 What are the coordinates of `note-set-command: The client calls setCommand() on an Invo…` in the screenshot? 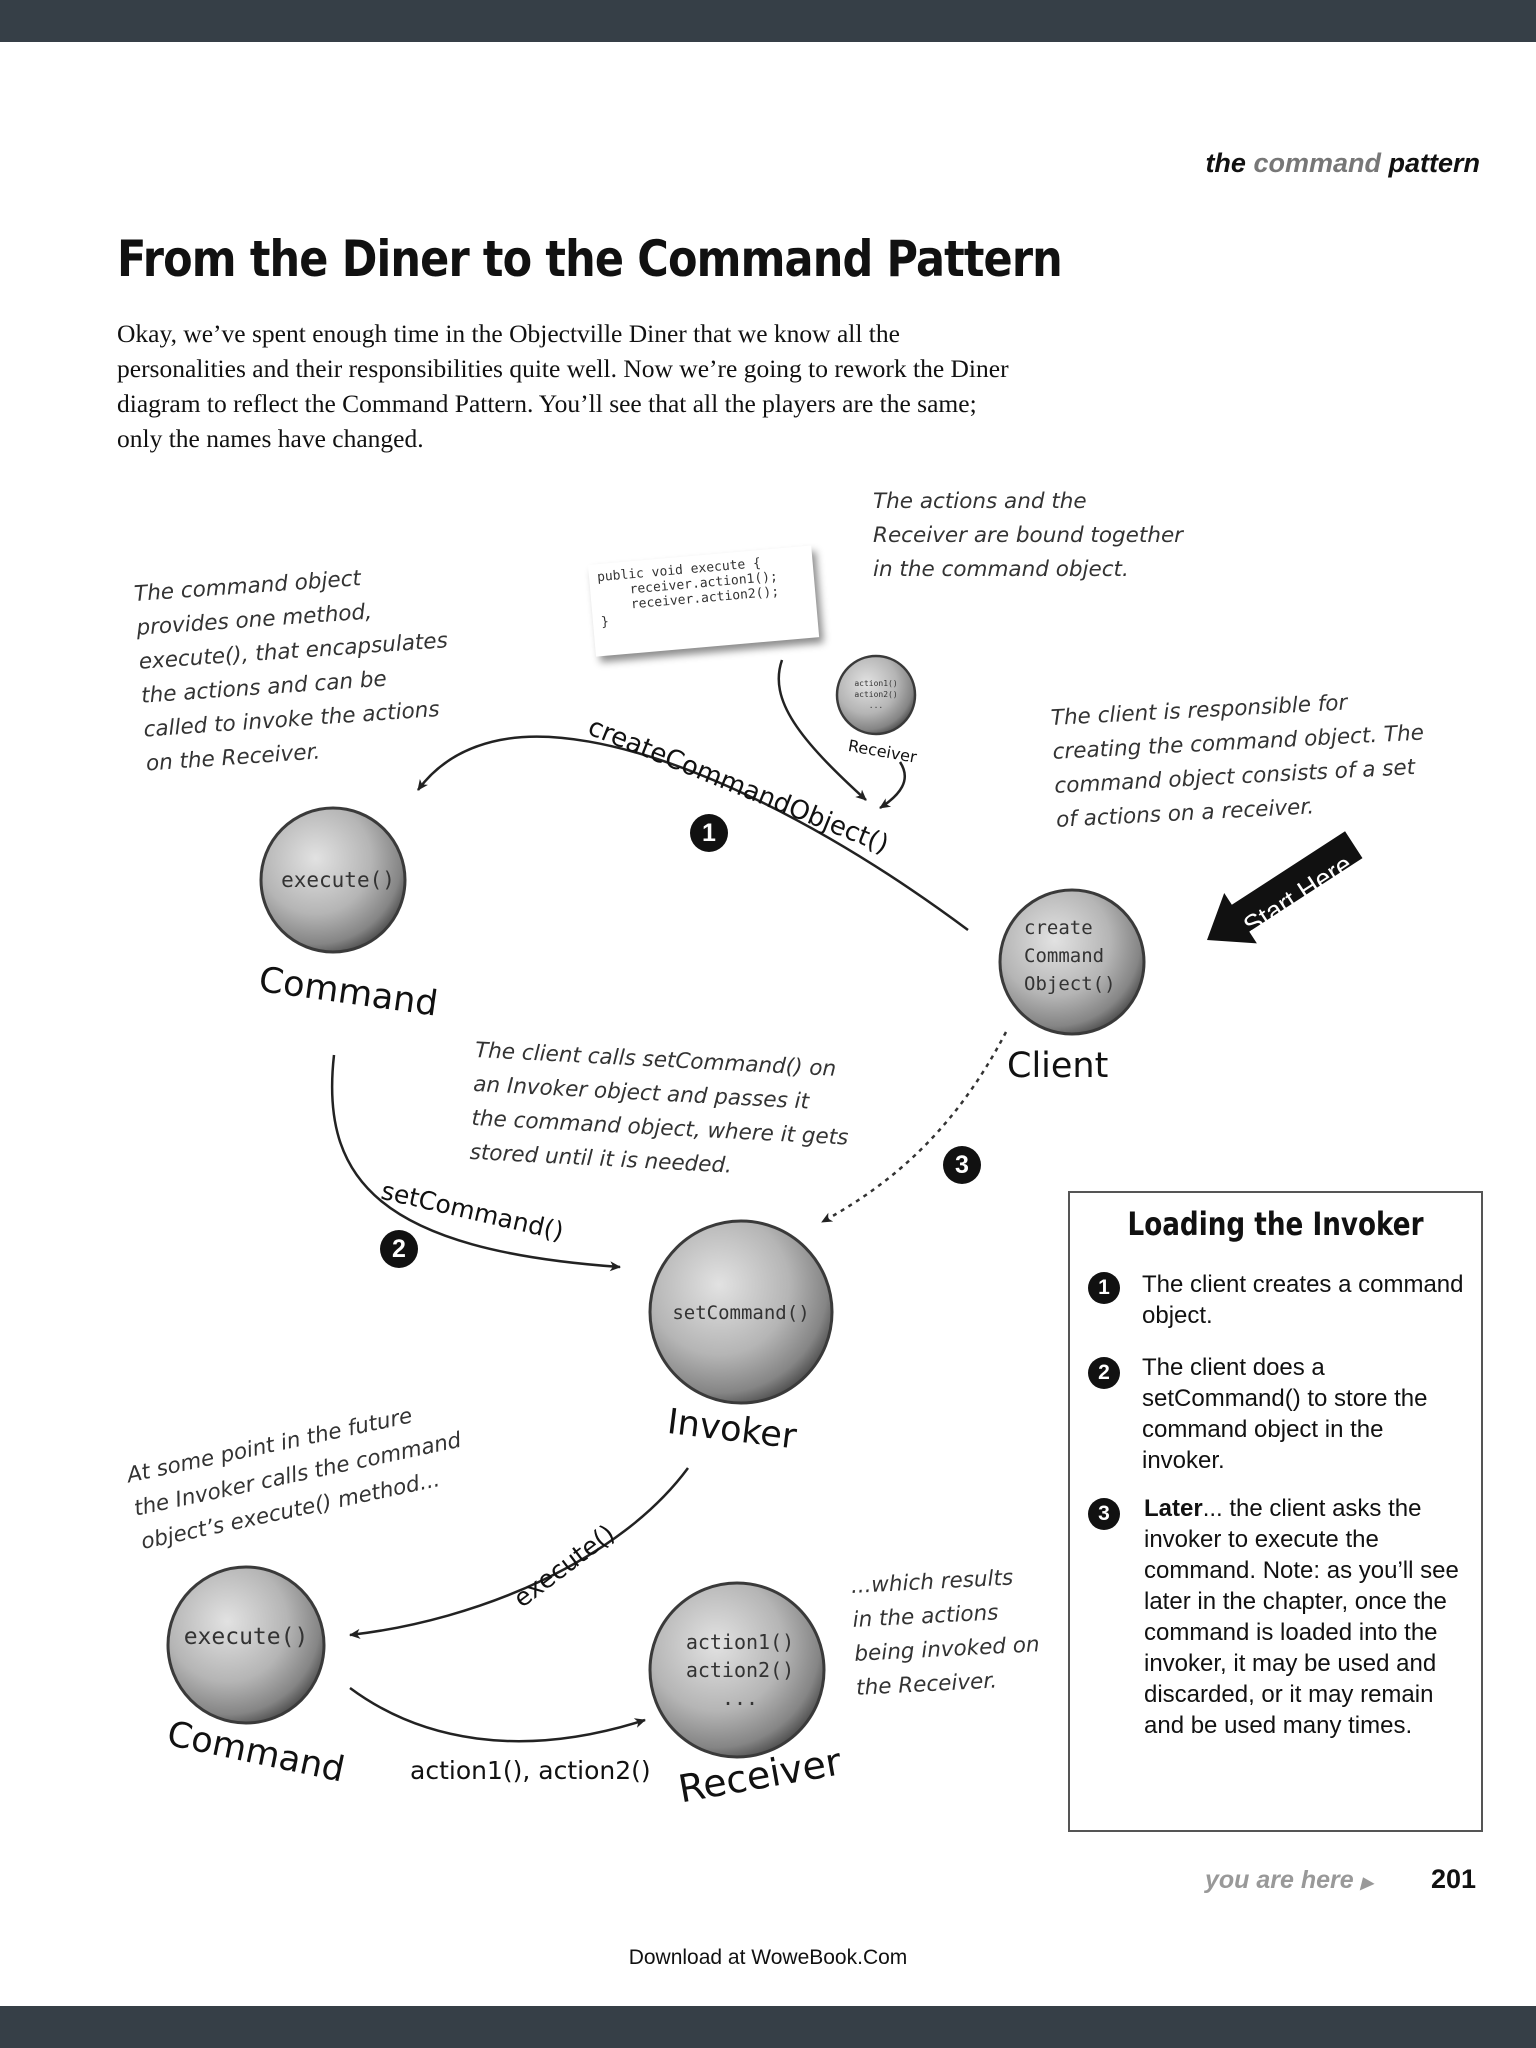 It's located at (659, 1108).